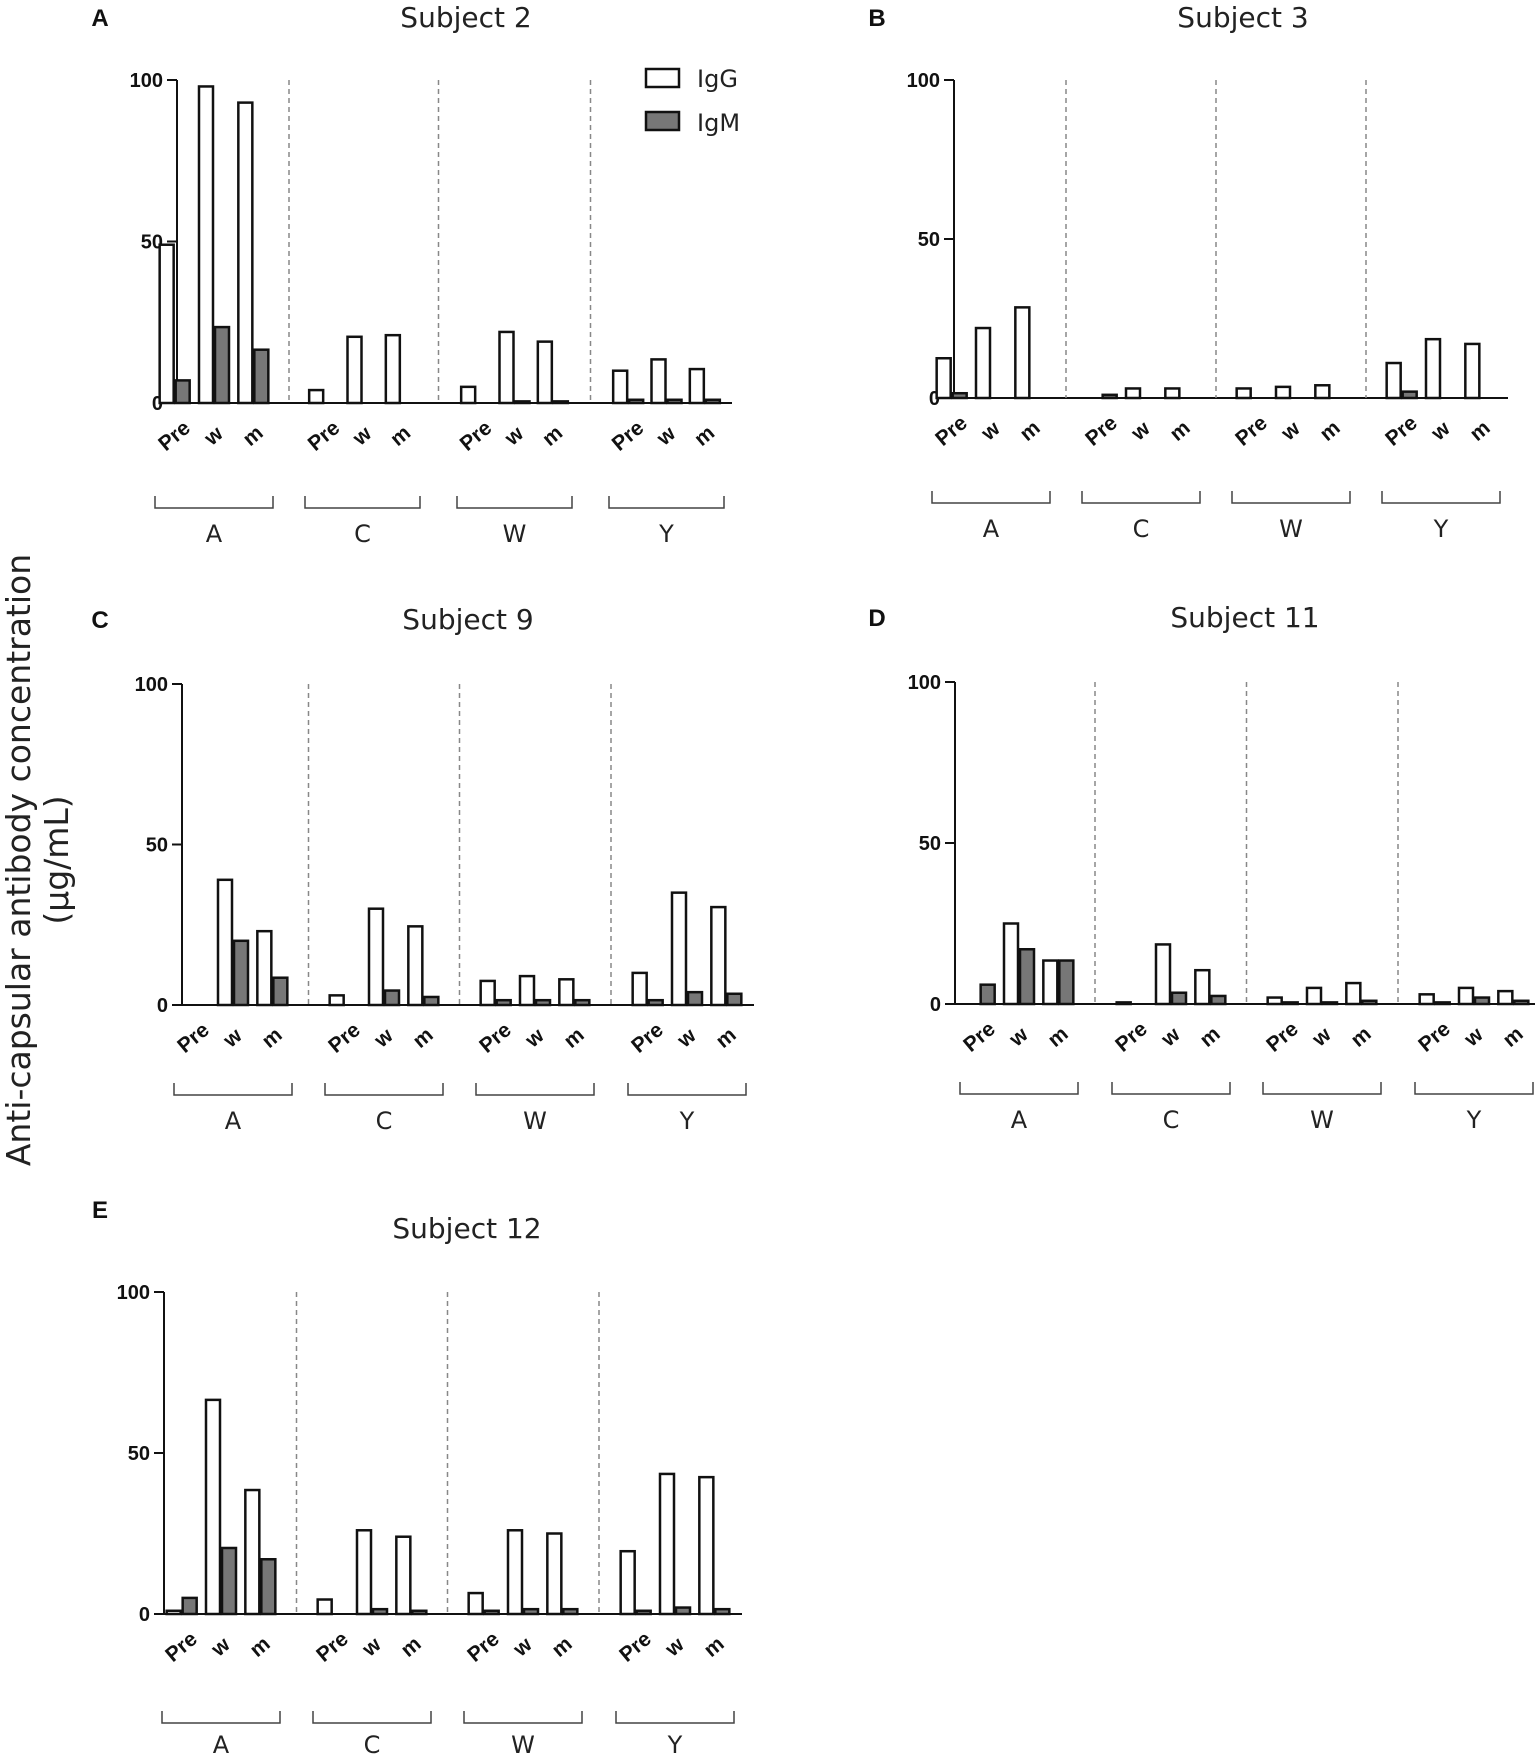  What do you see at coordinates (157, 404) in the screenshot?
I see `y-tick-label: 0` at bounding box center [157, 404].